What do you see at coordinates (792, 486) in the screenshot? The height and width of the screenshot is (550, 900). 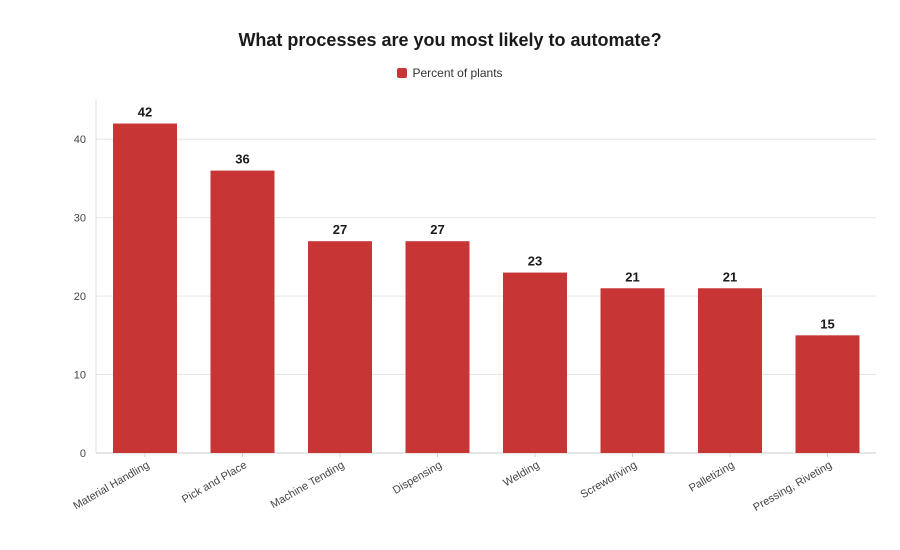 I see `x-tick-label: Pressing, Riveting` at bounding box center [792, 486].